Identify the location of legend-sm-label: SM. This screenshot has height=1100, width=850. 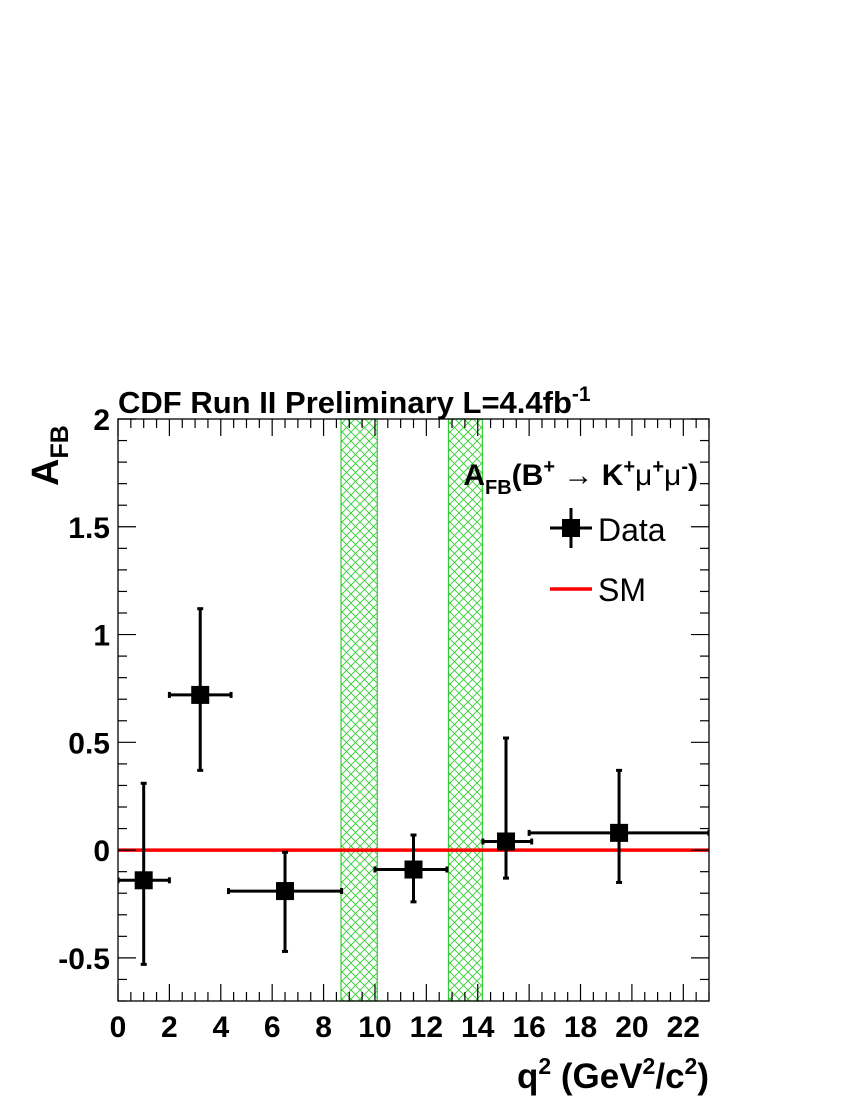
(622, 590).